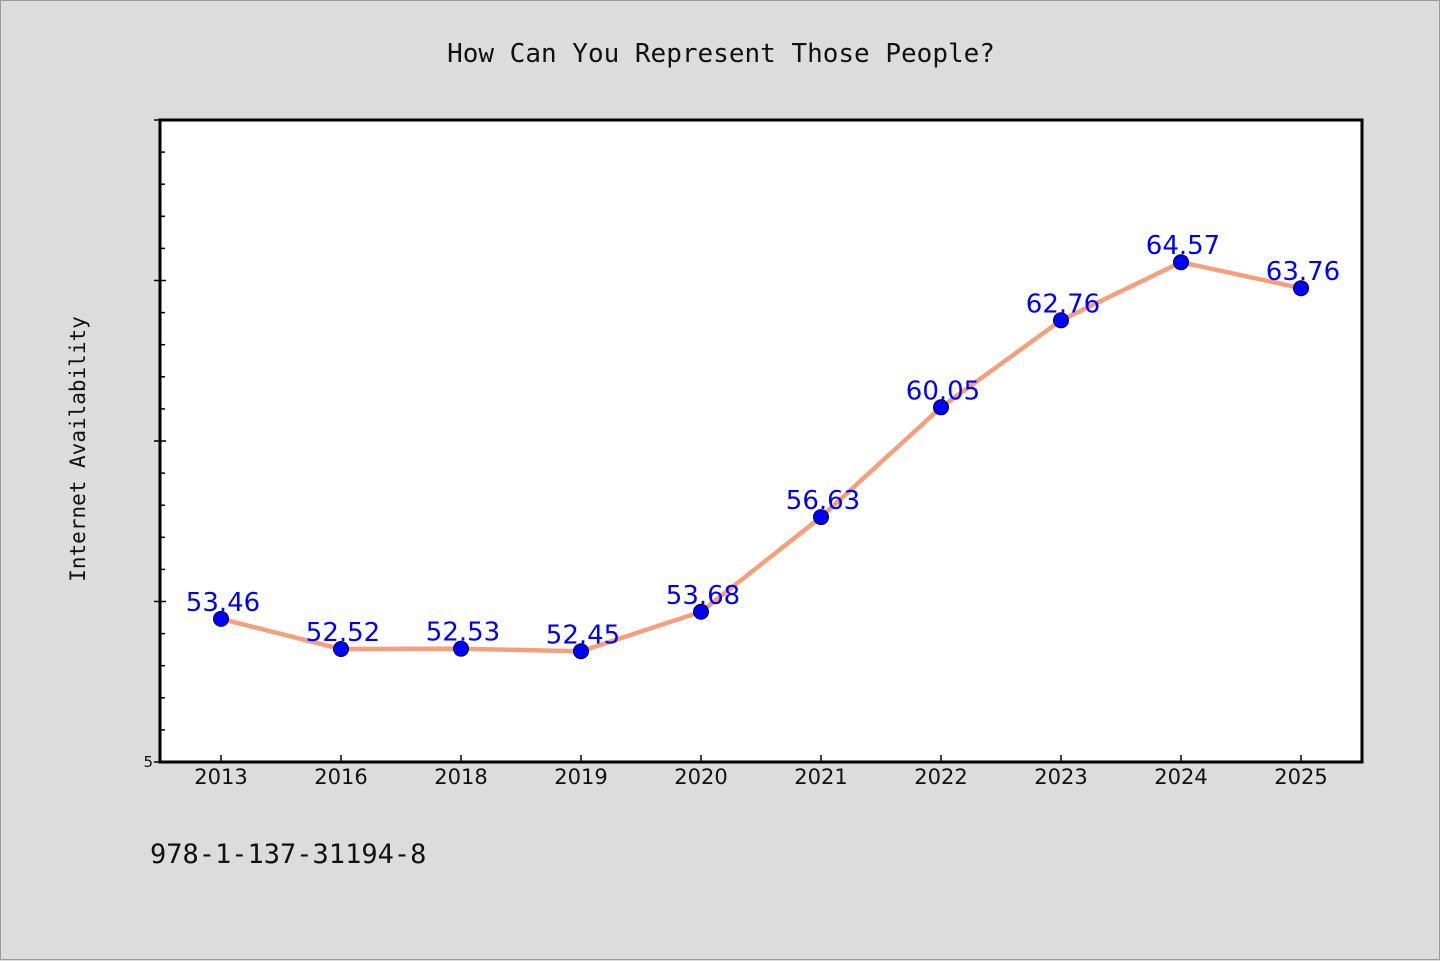 The width and height of the screenshot is (1440, 961). I want to click on x-tick-label: 2016, so click(340, 777).